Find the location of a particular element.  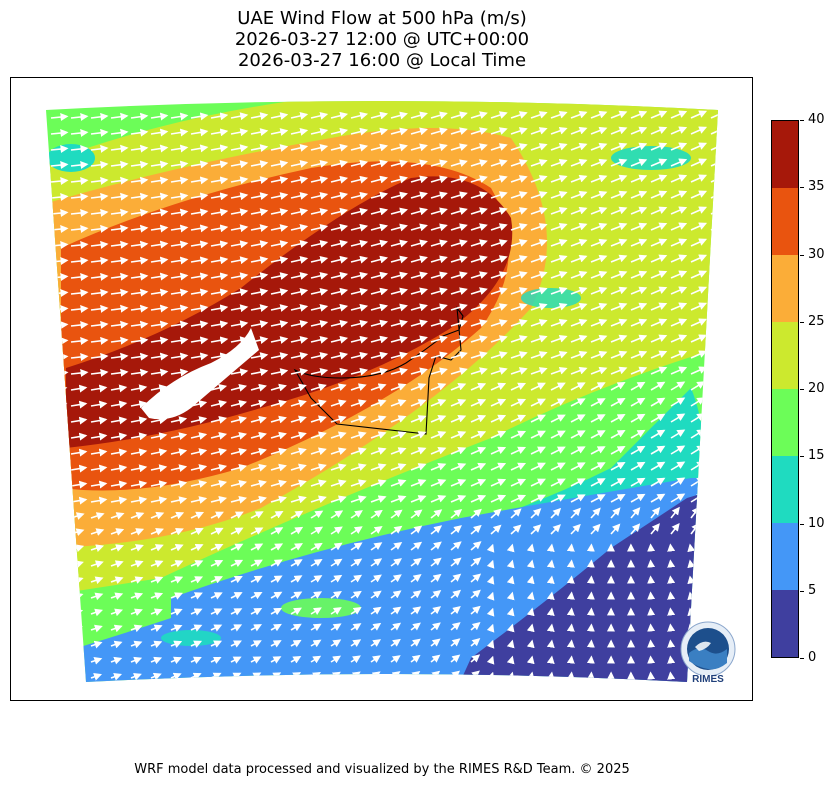

uae-boundary is located at coordinates (378, 370).